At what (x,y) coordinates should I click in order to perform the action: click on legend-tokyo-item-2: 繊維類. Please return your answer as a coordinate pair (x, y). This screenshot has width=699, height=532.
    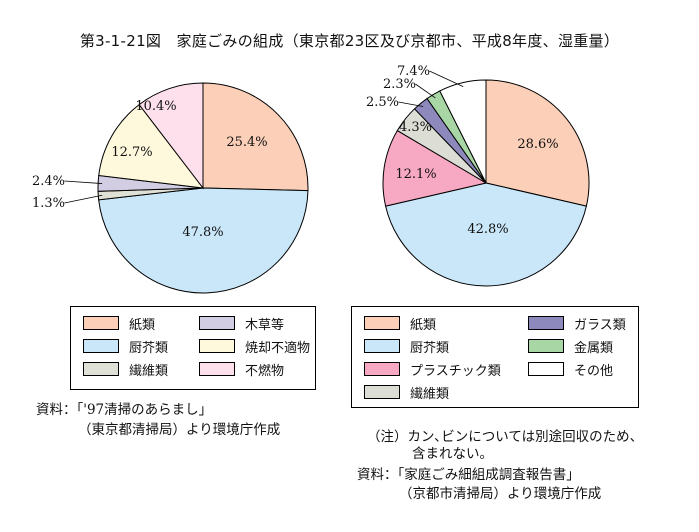
    Looking at the image, I should click on (126, 370).